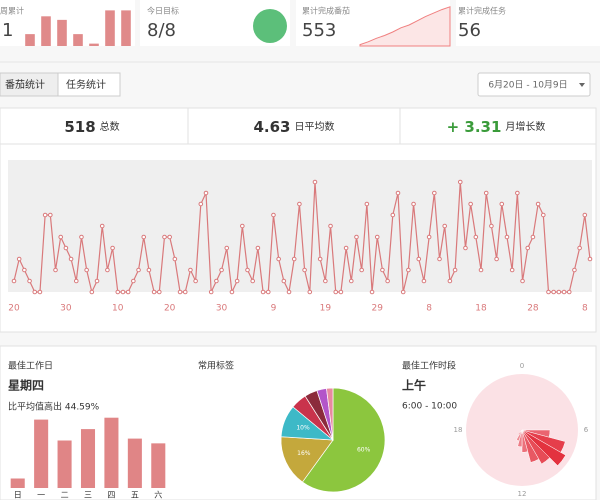 Image resolution: width=600 pixels, height=500 pixels. What do you see at coordinates (405, 26) in the screenshot?
I see `sparkline-area` at bounding box center [405, 26].